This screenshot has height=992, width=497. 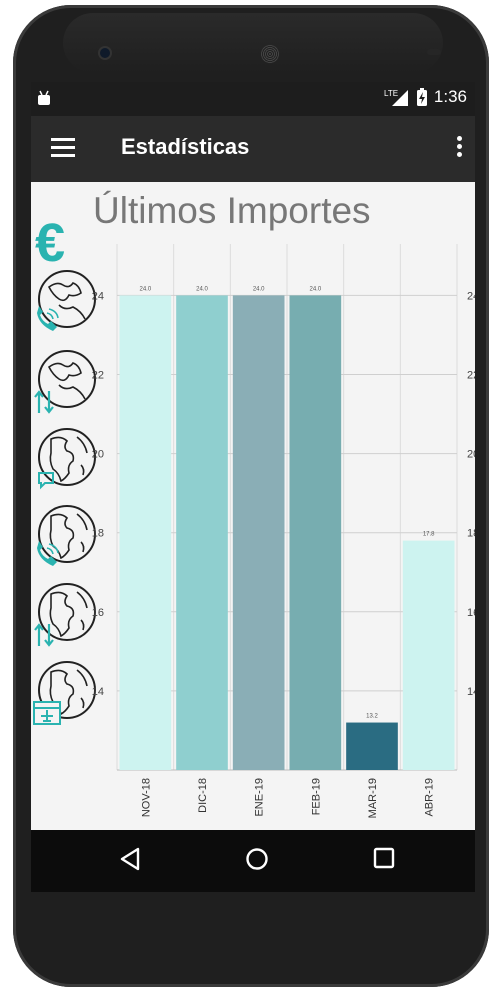 I want to click on y-tick-label-right: 14, so click(x=471, y=692).